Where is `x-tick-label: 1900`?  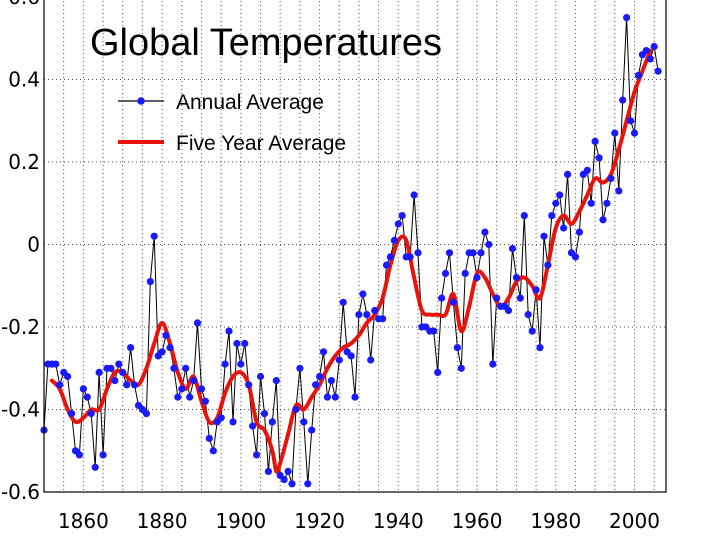
x-tick-label: 1900 is located at coordinates (240, 521).